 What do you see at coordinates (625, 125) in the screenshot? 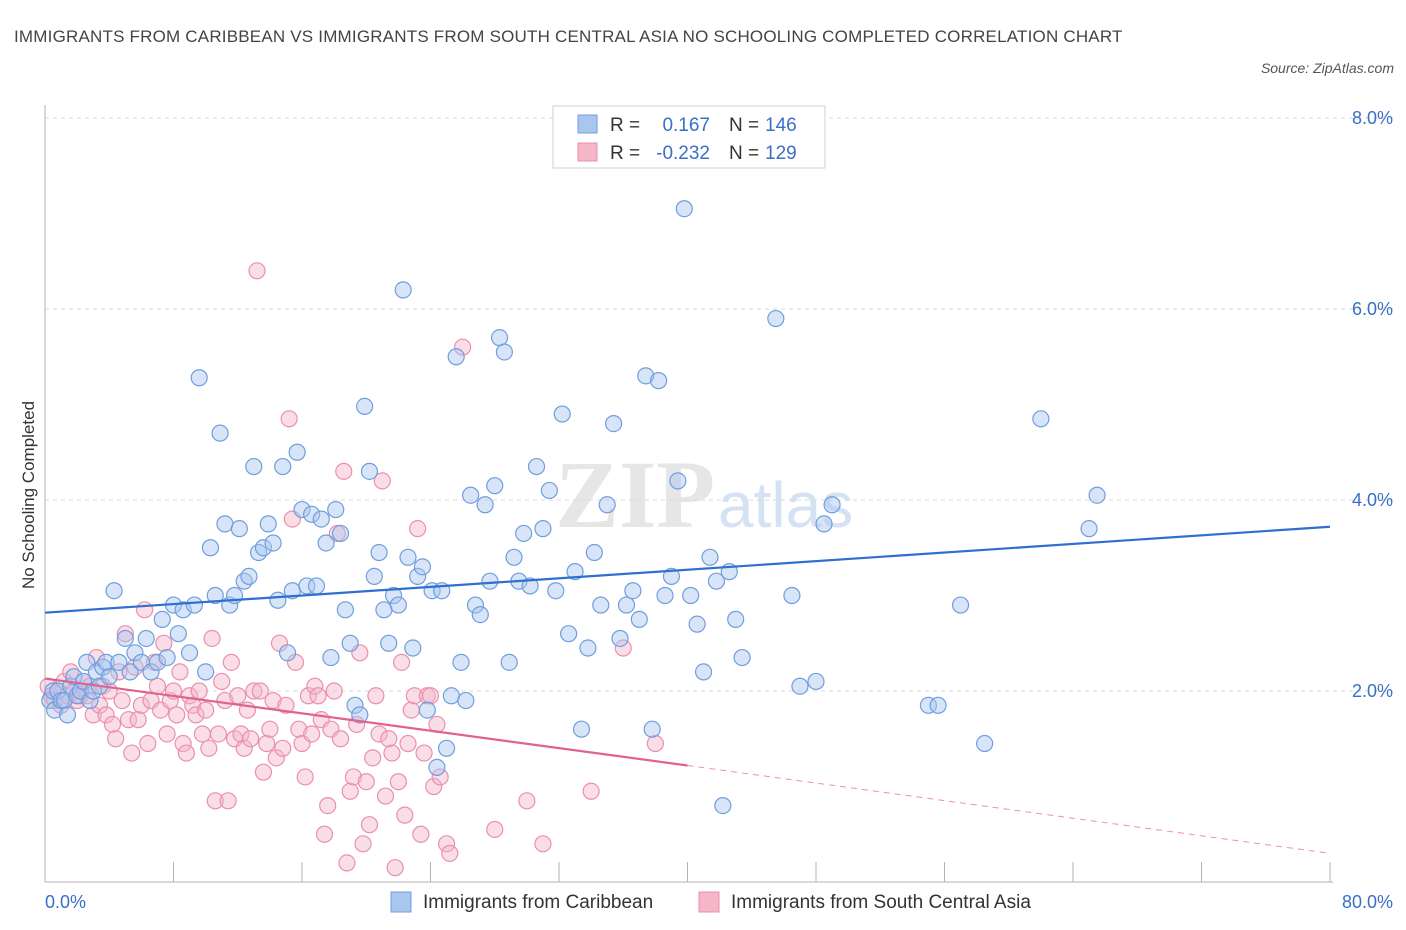
I see `stats-r-label-blue: R =` at bounding box center [625, 125].